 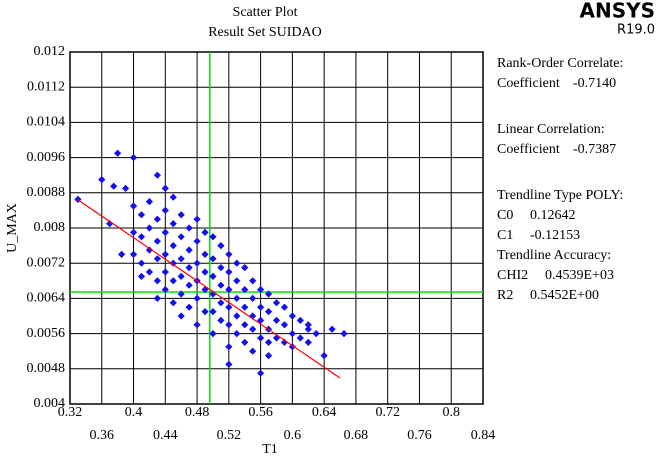 I want to click on y-tick-label: 0.0048, so click(x=46, y=368).